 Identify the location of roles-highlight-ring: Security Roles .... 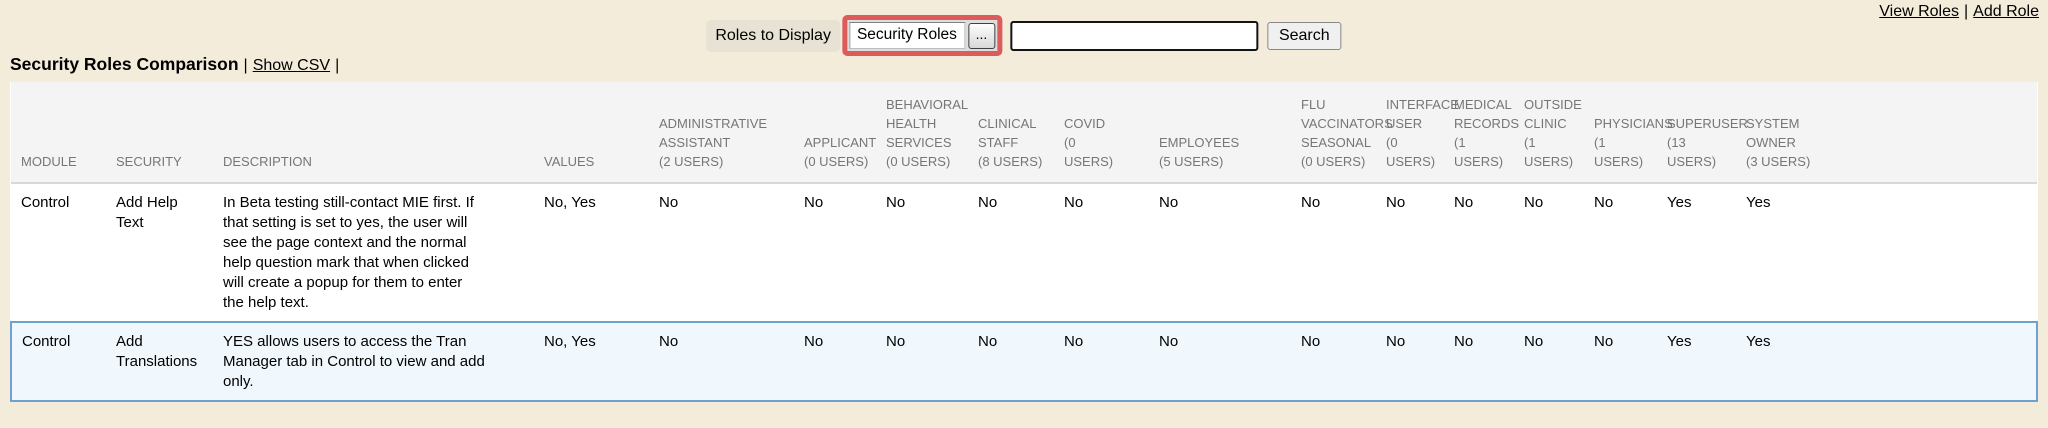
(921, 35).